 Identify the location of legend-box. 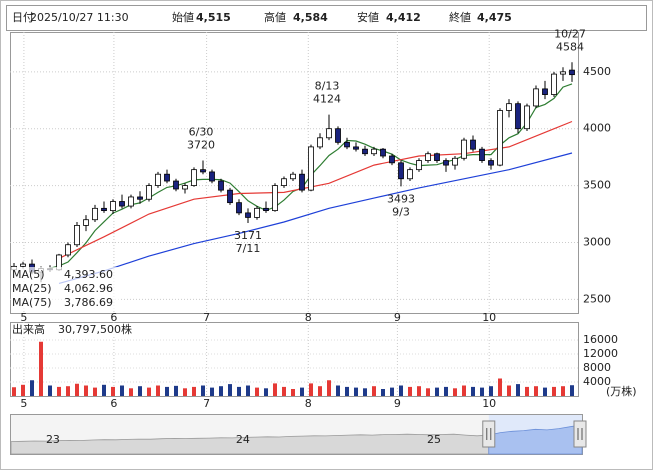
(65, 288).